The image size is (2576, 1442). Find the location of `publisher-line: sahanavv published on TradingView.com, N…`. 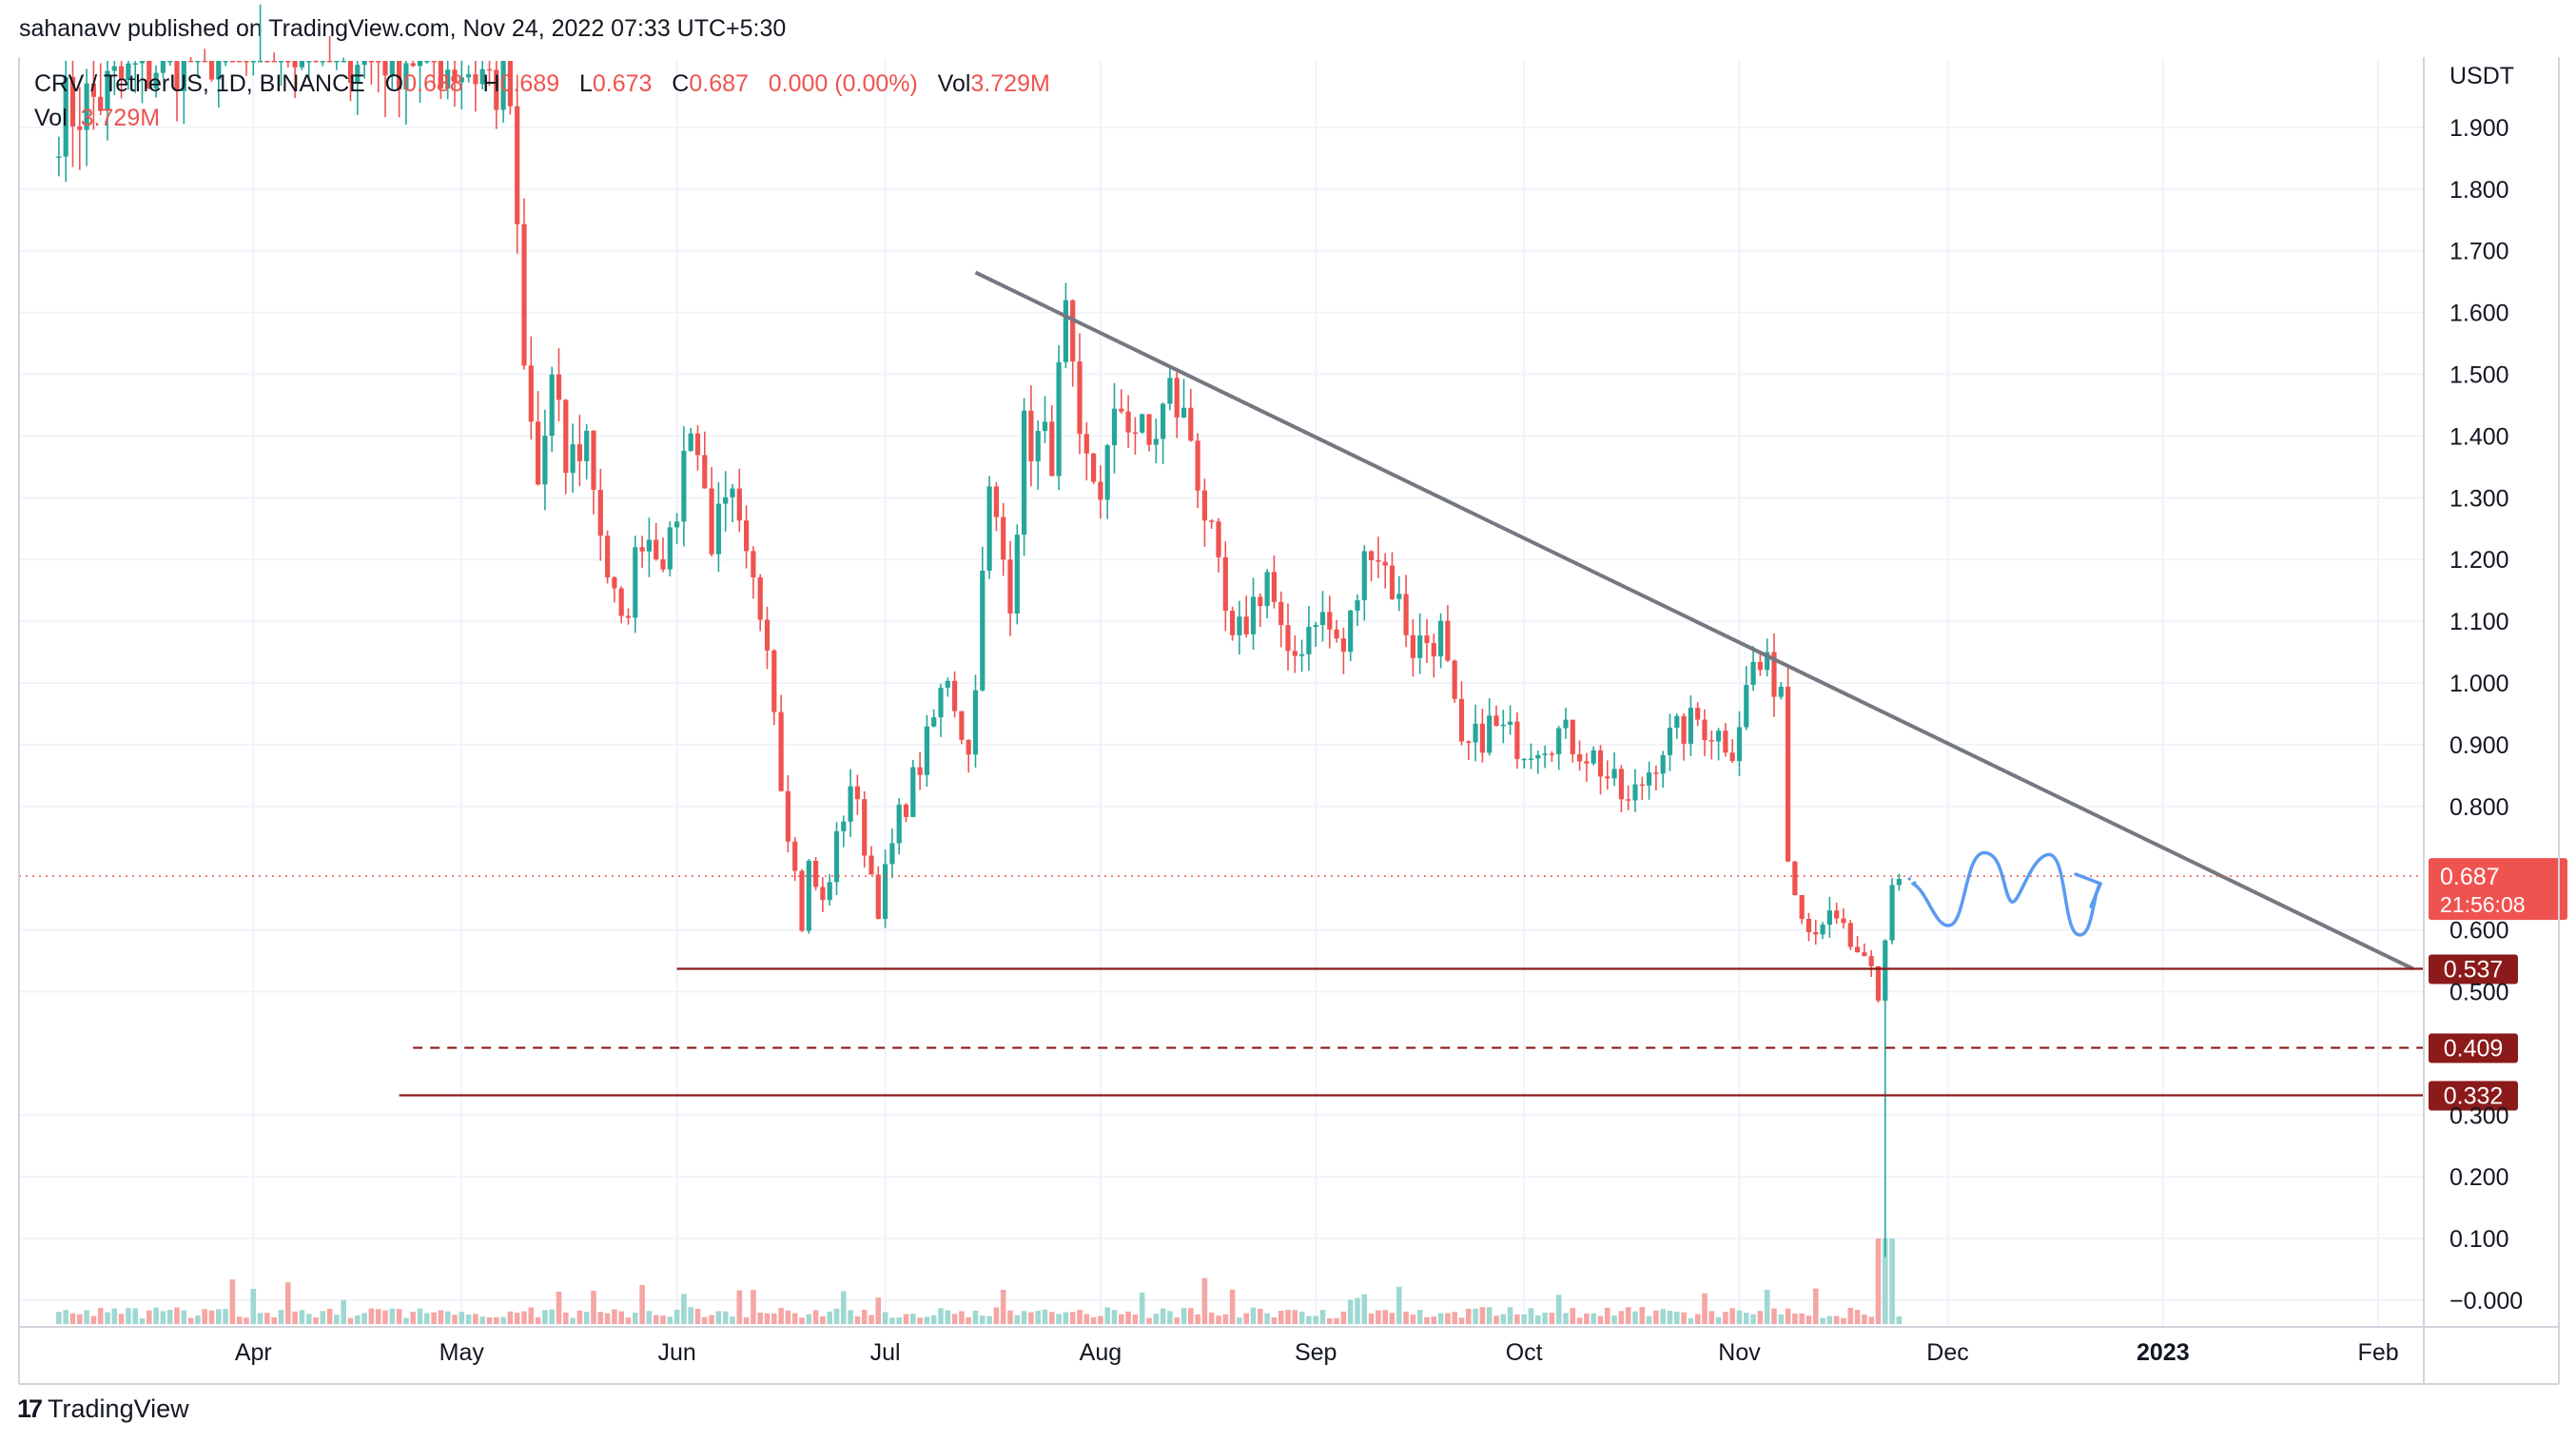

publisher-line: sahanavv published on TradingView.com, N… is located at coordinates (403, 28).